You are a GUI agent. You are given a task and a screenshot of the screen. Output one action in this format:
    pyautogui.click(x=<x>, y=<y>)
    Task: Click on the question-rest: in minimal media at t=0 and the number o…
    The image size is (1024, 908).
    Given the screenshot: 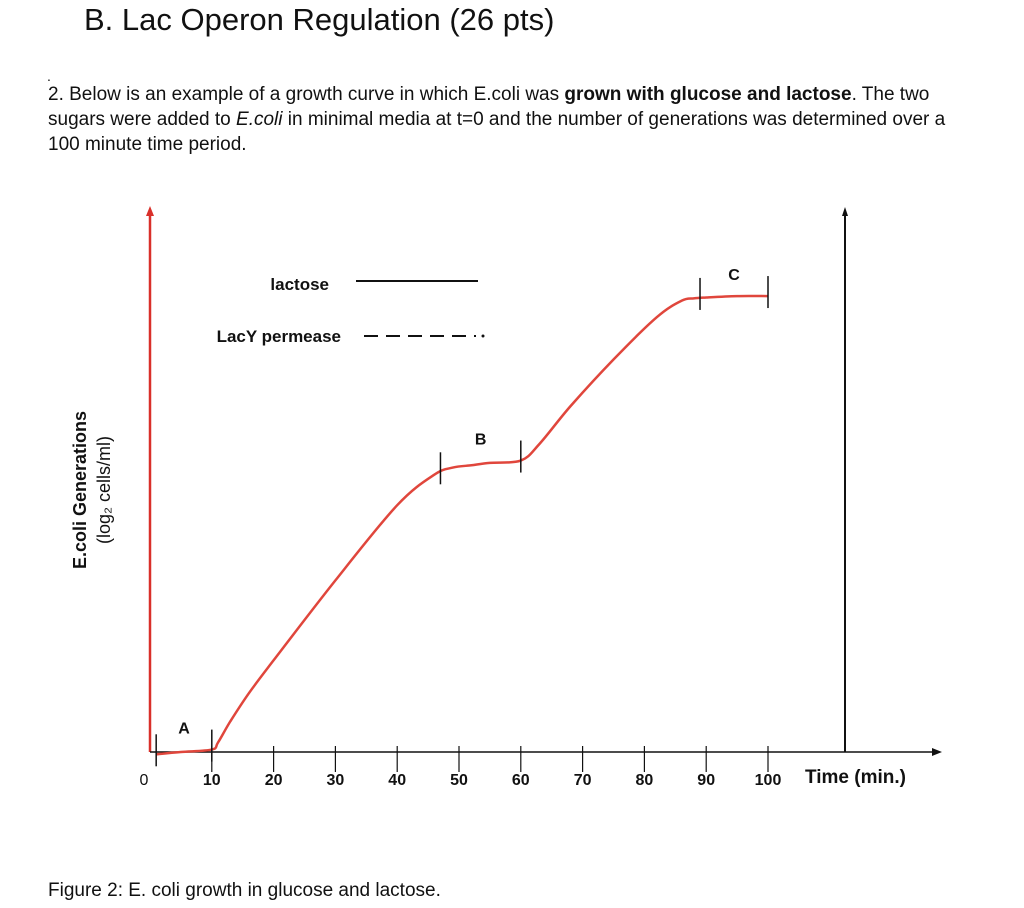 What is the action you would take?
    pyautogui.click(x=497, y=132)
    